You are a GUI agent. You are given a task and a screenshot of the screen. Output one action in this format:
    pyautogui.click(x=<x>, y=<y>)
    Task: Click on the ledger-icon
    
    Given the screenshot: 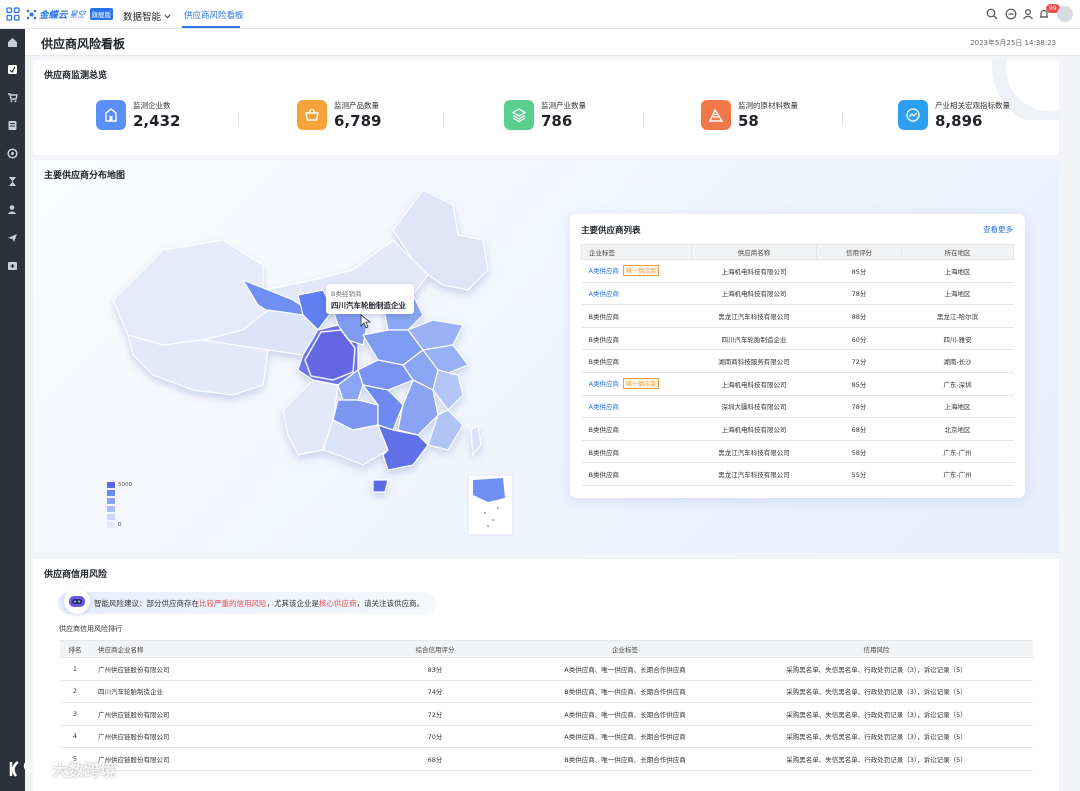 What is the action you would take?
    pyautogui.click(x=12, y=125)
    